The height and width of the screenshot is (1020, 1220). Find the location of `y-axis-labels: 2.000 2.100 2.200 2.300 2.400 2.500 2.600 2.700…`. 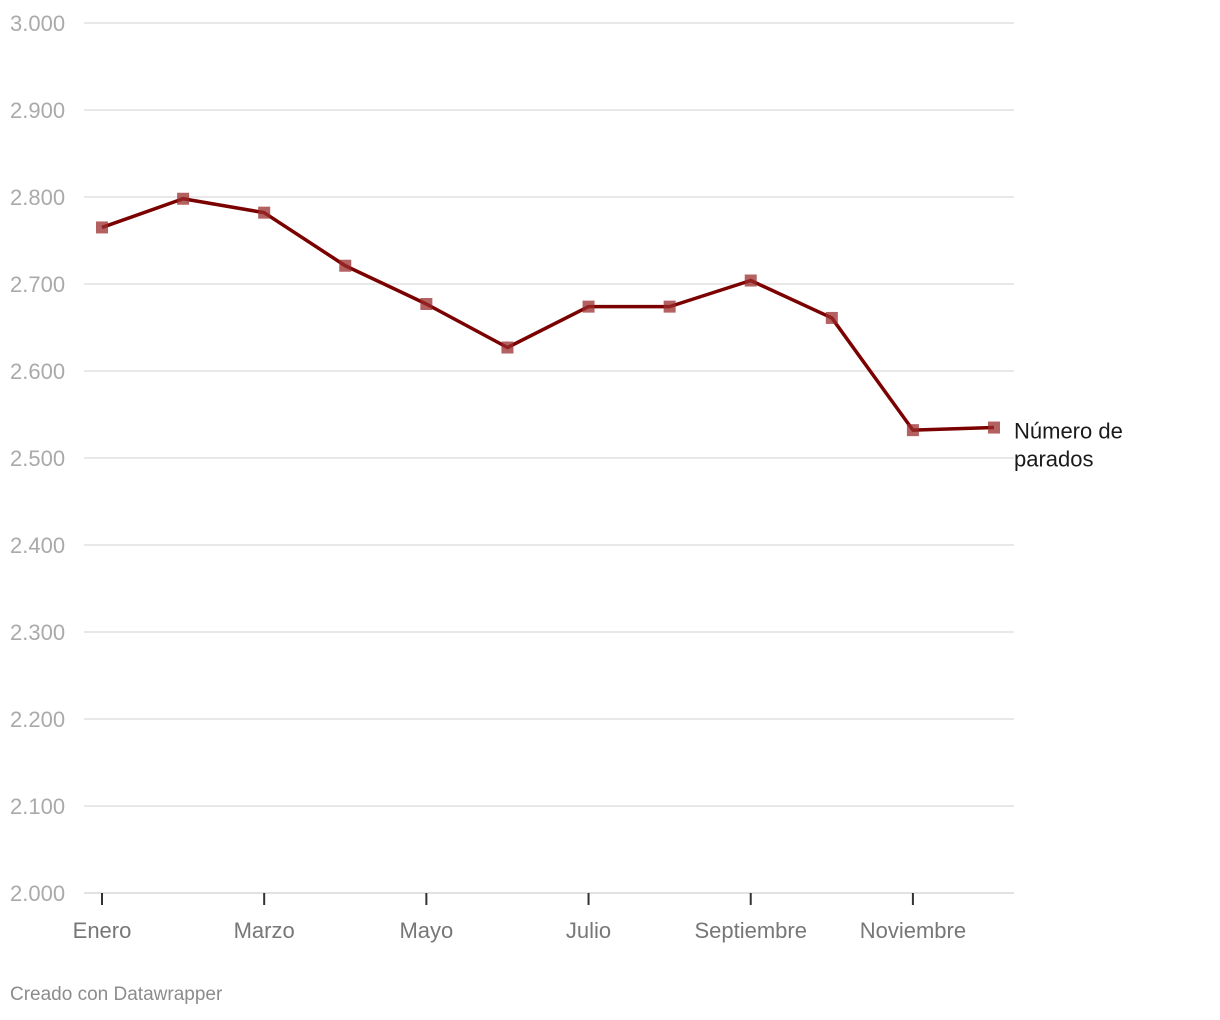

y-axis-labels: 2.000 2.100 2.200 2.300 2.400 2.500 2.600 2.700… is located at coordinates (37, 458).